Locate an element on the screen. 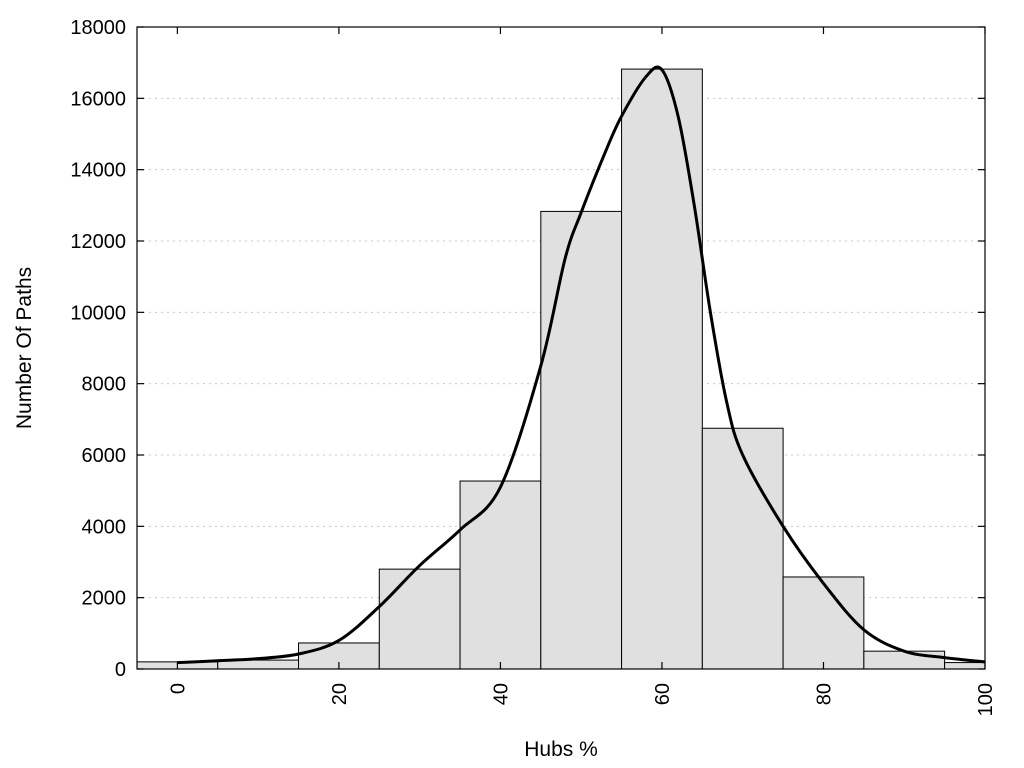 The width and height of the screenshot is (1024, 768). y-tick-label: 0 is located at coordinates (120, 670).